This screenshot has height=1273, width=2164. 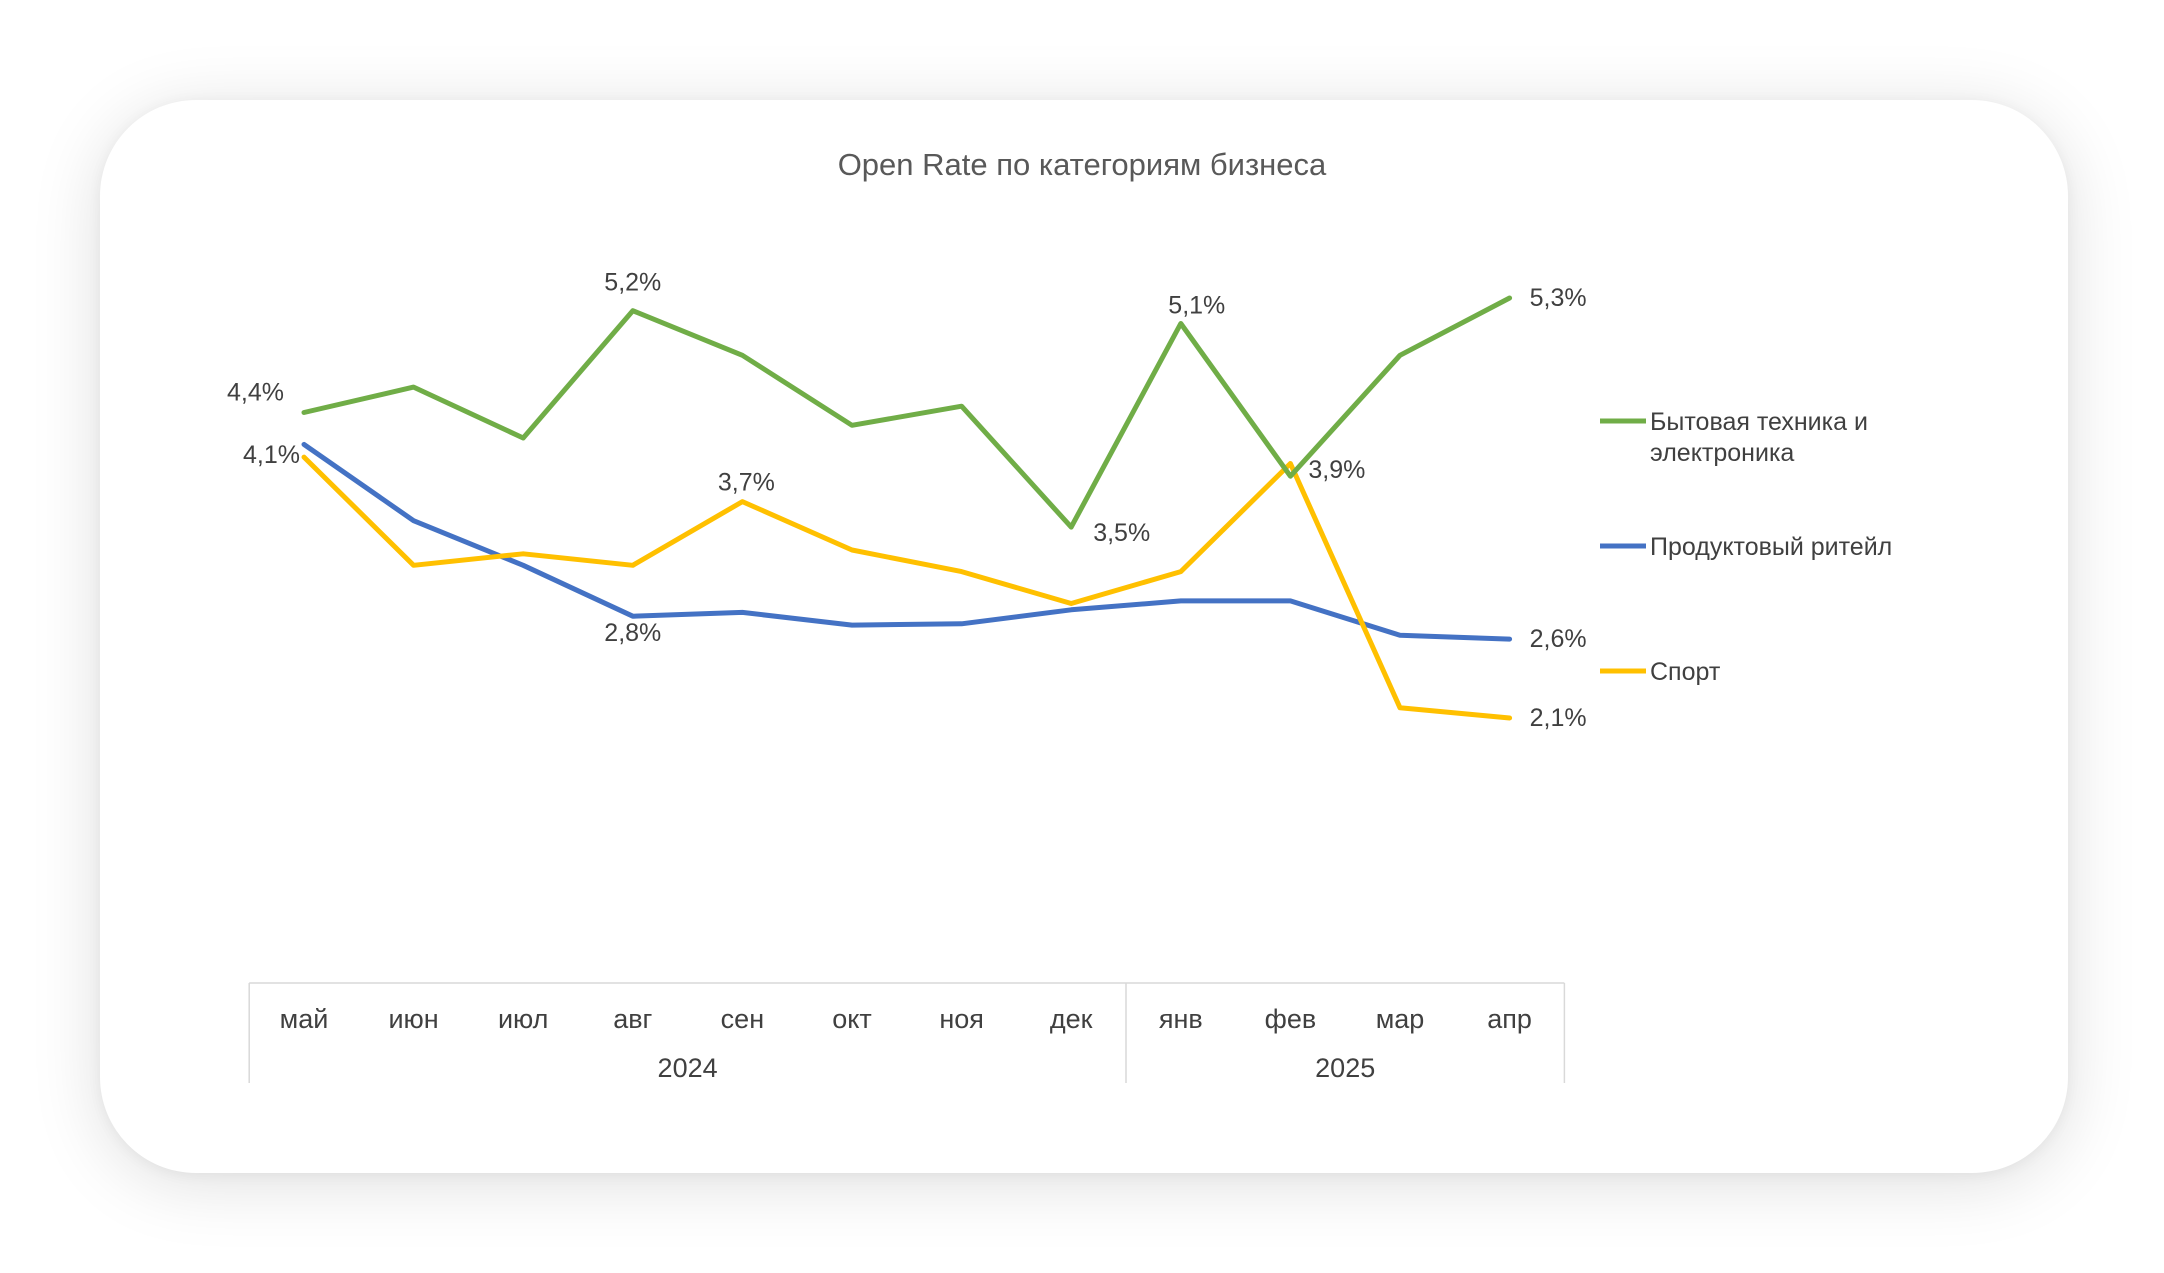 What do you see at coordinates (688, 1068) in the screenshot?
I see `year-group-label: 2024` at bounding box center [688, 1068].